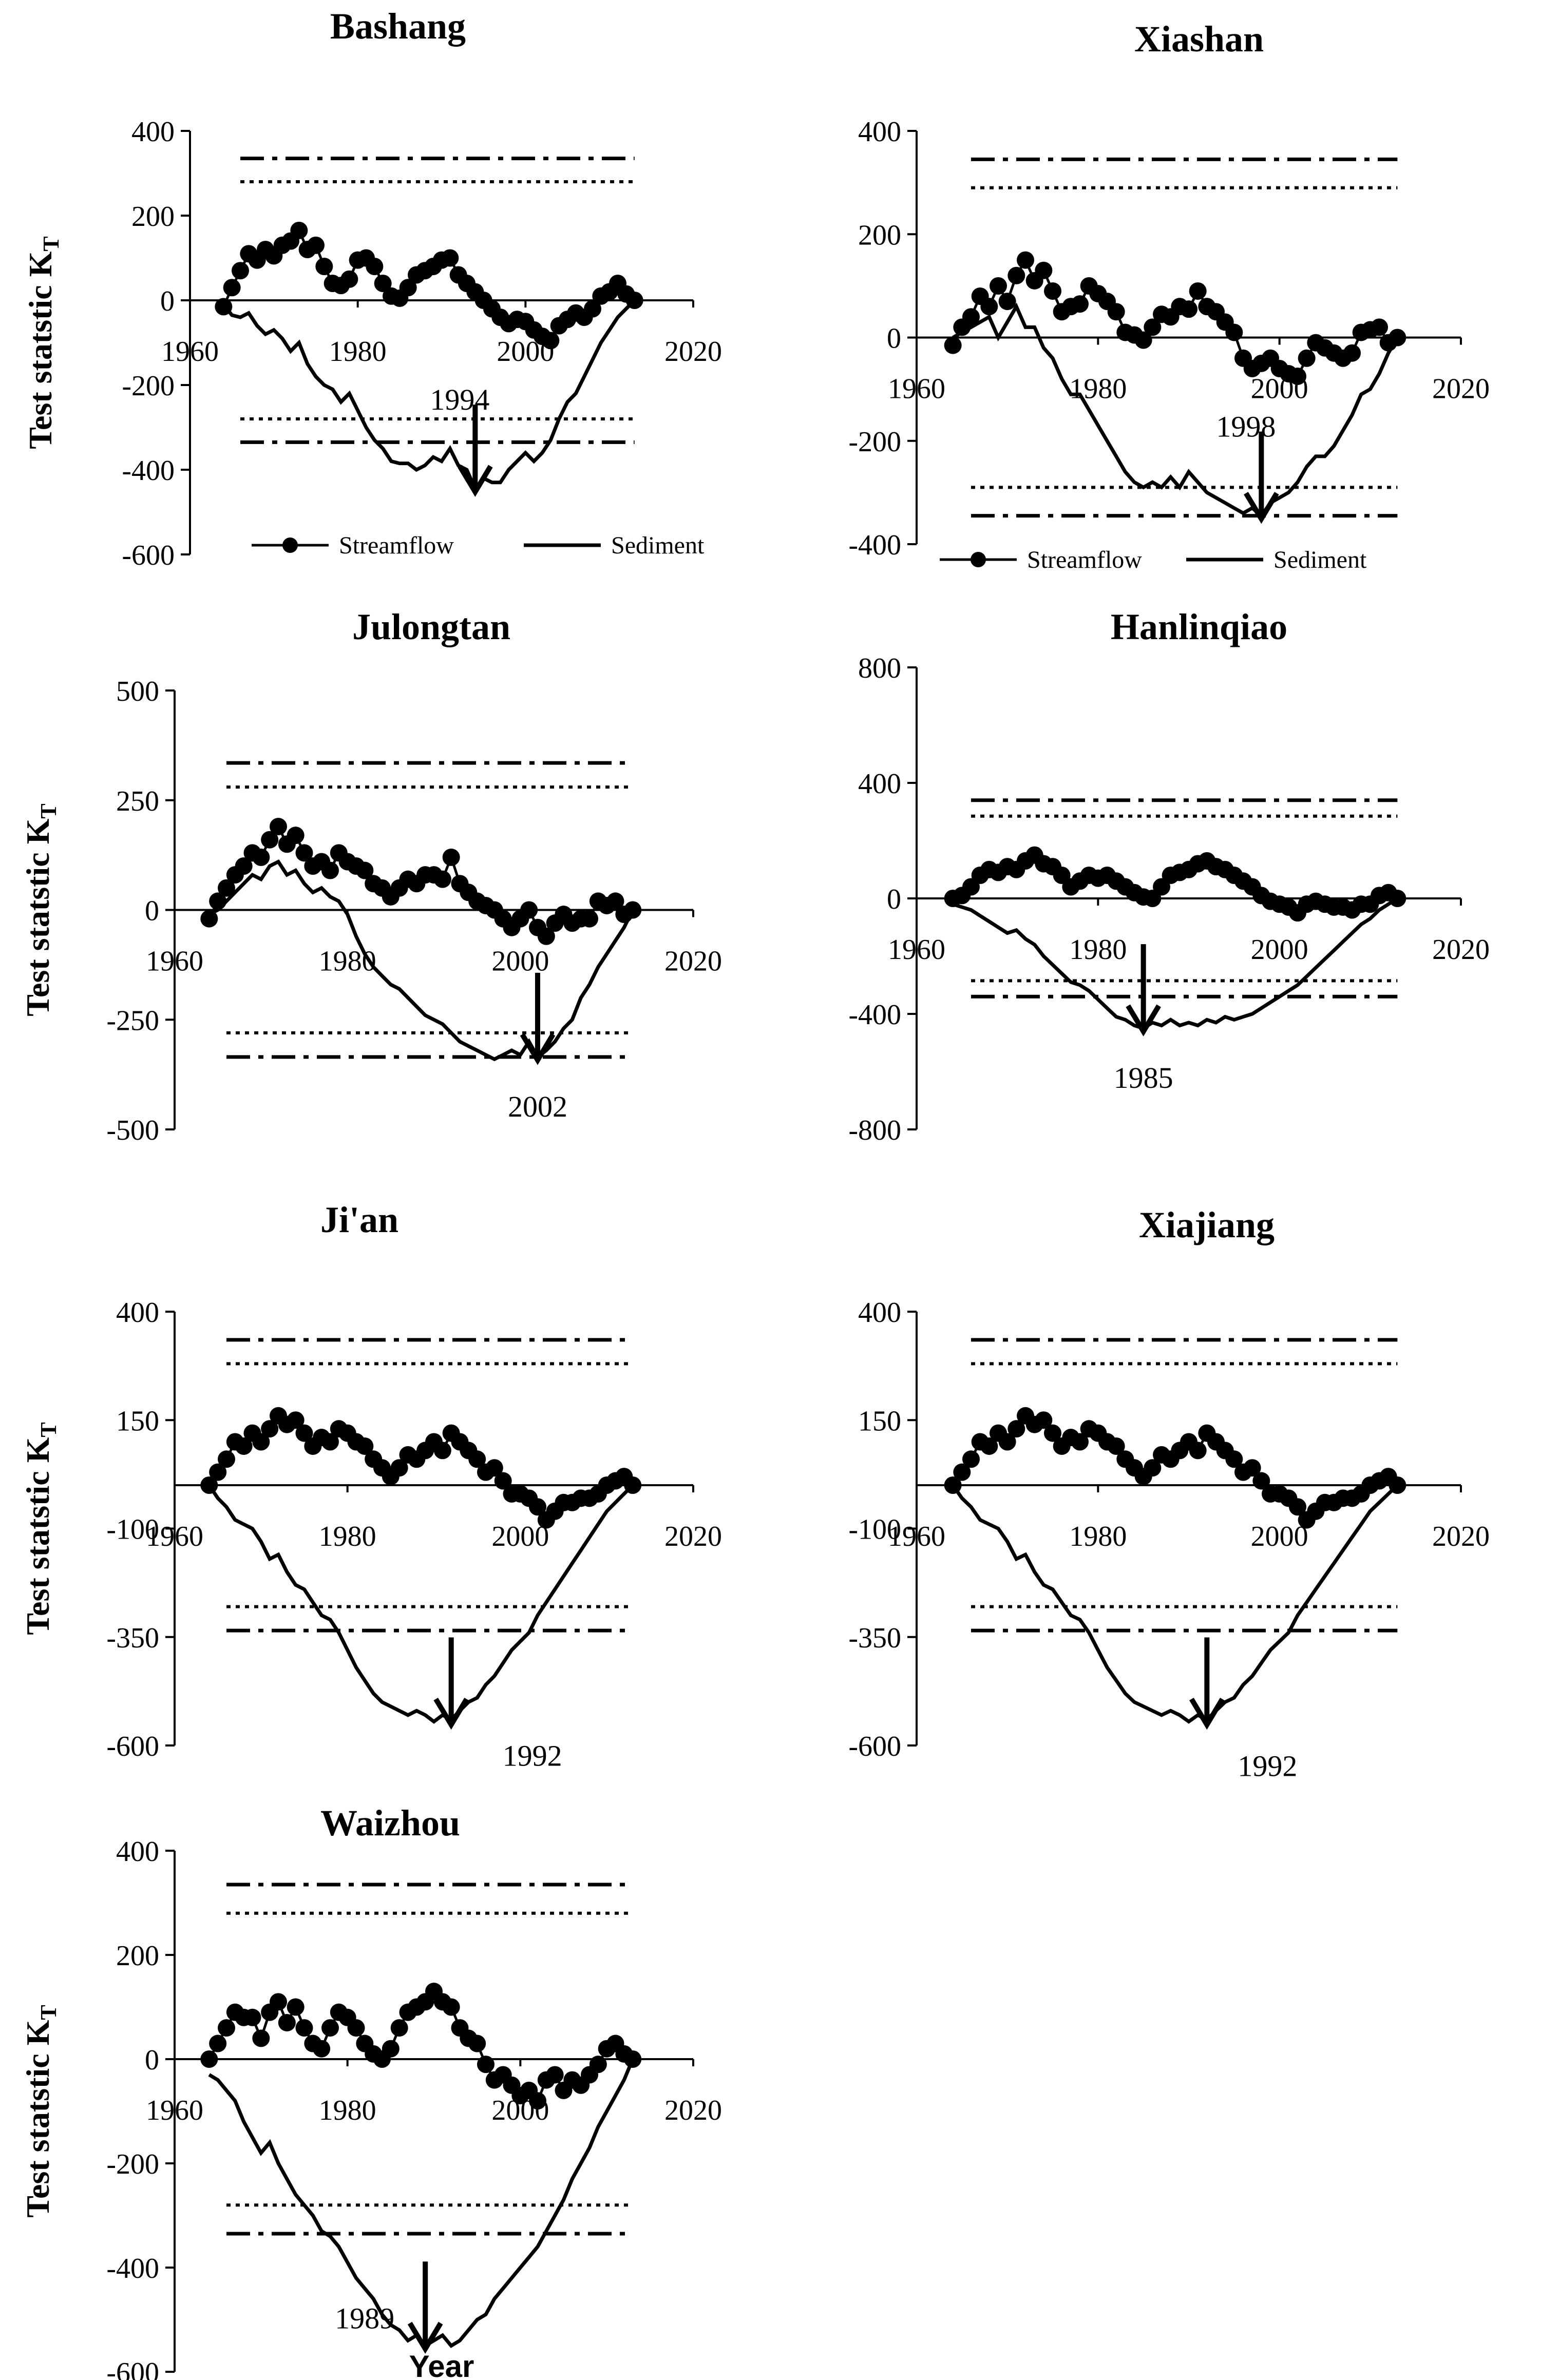  What do you see at coordinates (441, 2364) in the screenshot?
I see `x-axis-label: Year` at bounding box center [441, 2364].